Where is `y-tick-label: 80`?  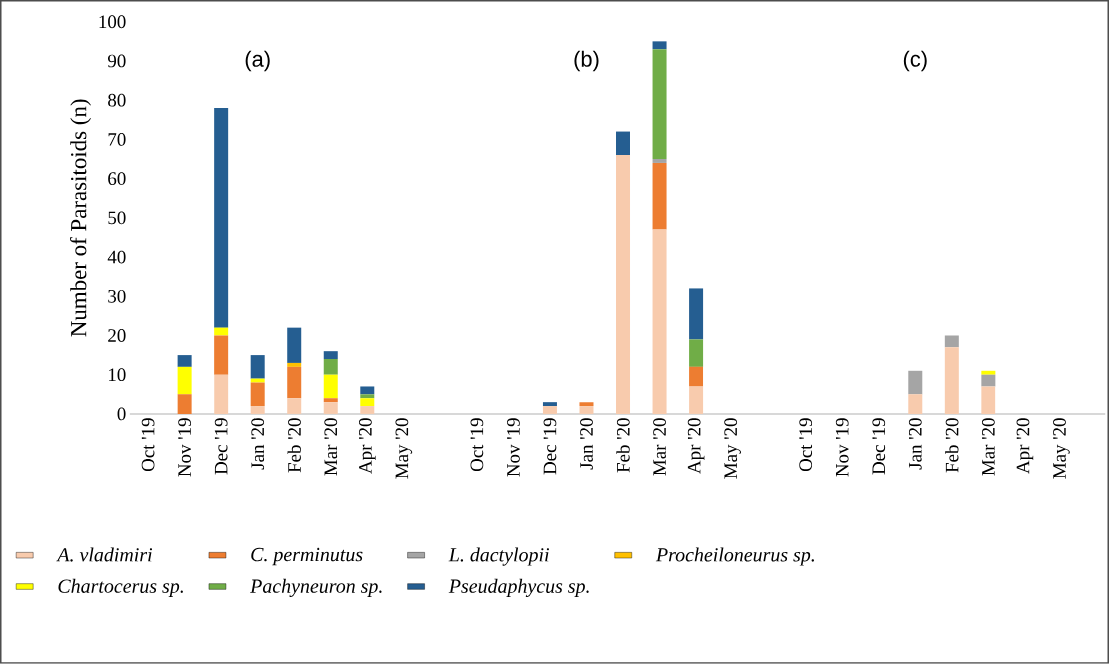
y-tick-label: 80 is located at coordinates (117, 100).